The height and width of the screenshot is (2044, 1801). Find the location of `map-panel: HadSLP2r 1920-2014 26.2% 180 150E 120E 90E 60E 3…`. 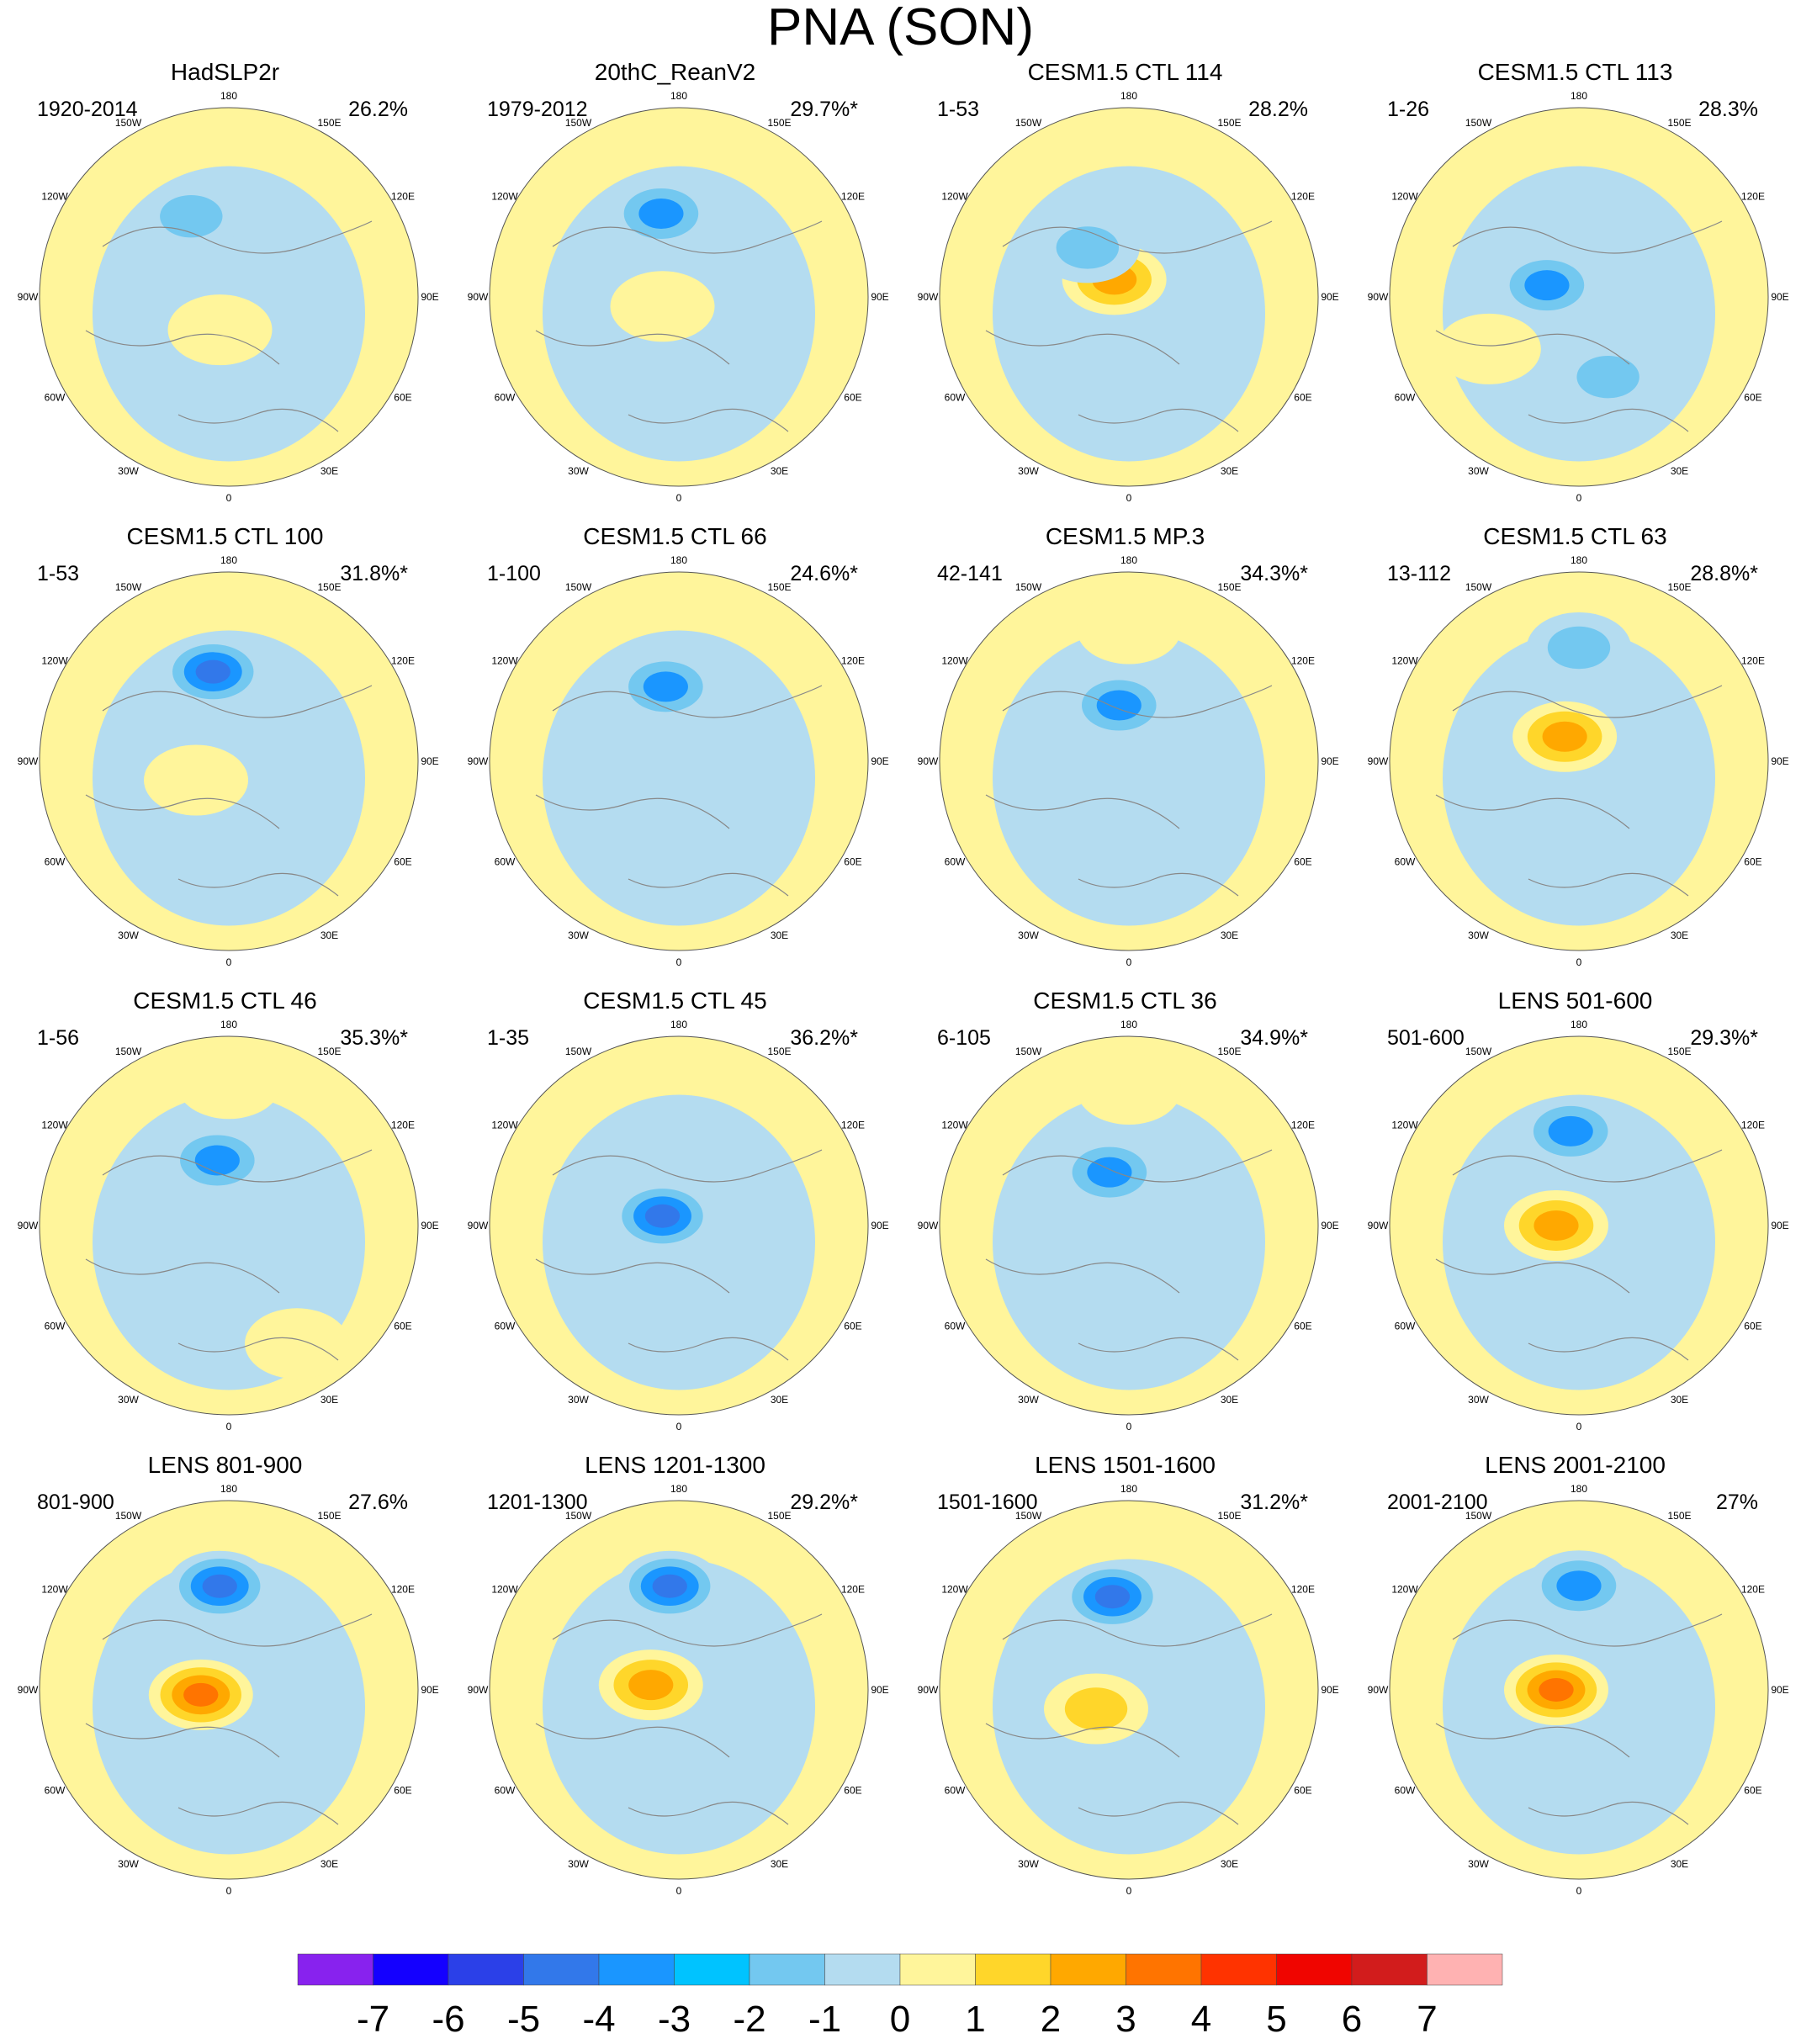

map-panel: HadSLP2r 1920-2014 26.2% 180 150E 120E 90E 60E 3… is located at coordinates (225, 252).